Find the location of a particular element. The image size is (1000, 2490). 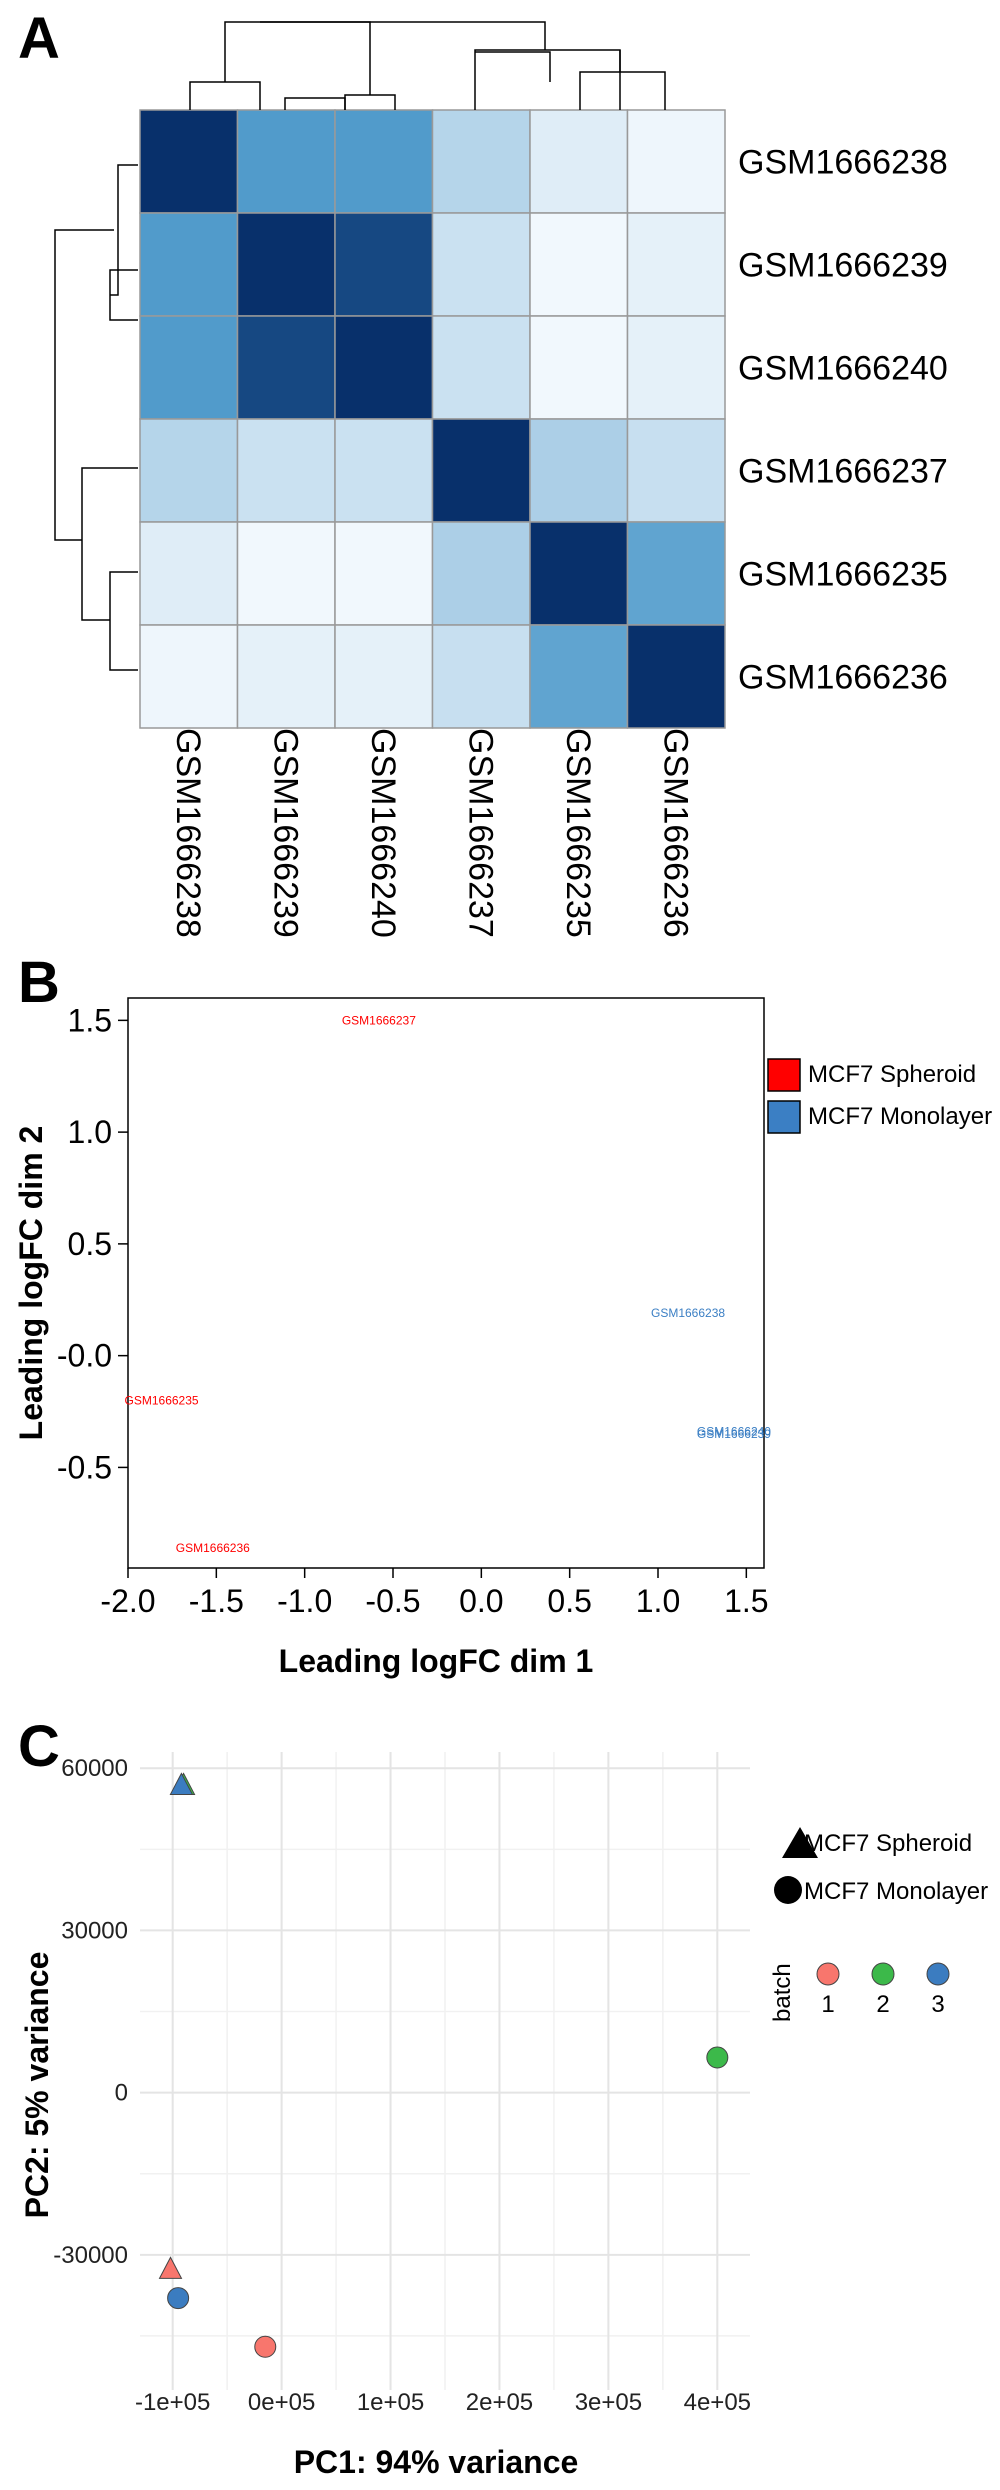

y-tick-label-c: -30000 is located at coordinates (90, 2255).